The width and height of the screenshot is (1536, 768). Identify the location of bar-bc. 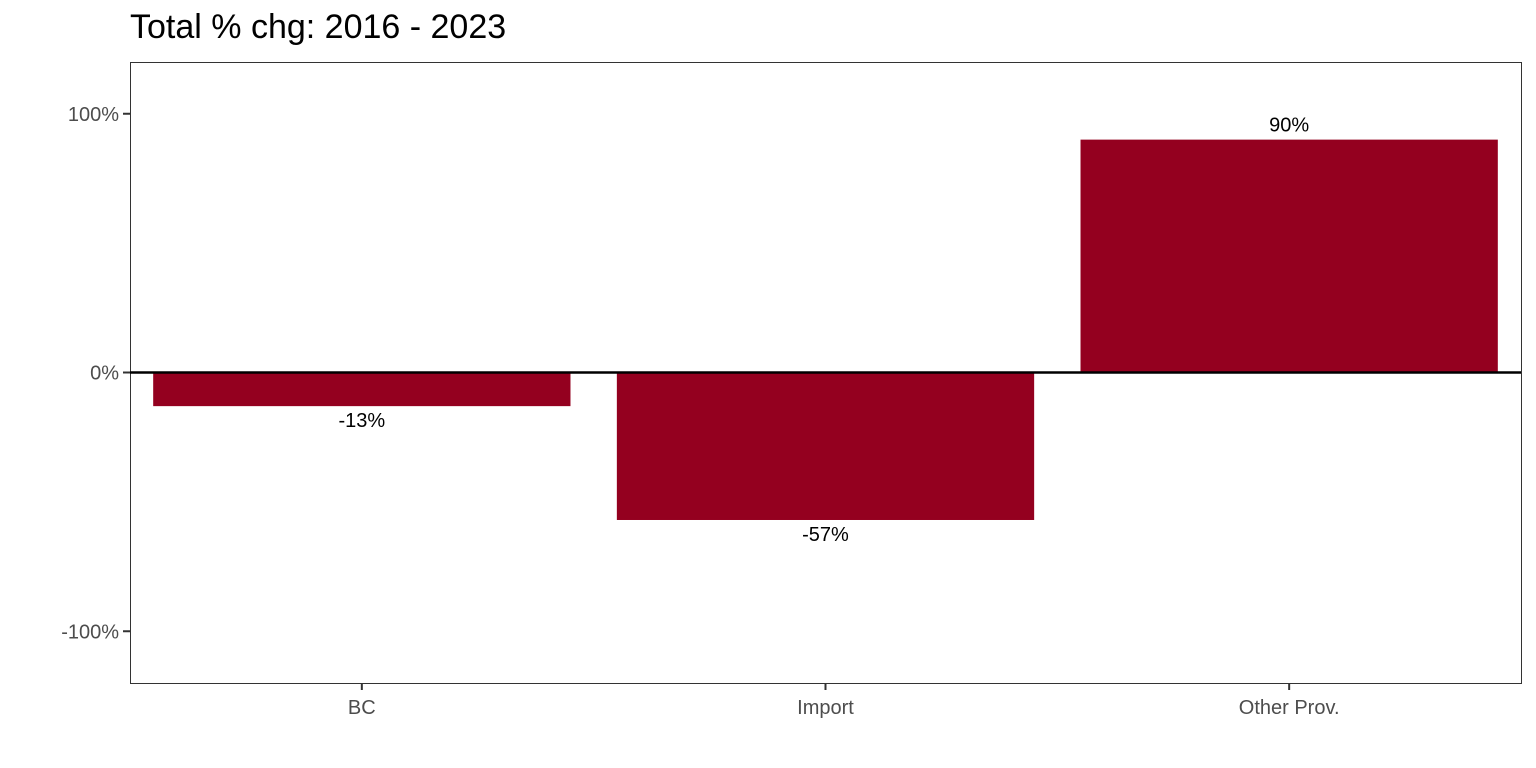
(362, 389).